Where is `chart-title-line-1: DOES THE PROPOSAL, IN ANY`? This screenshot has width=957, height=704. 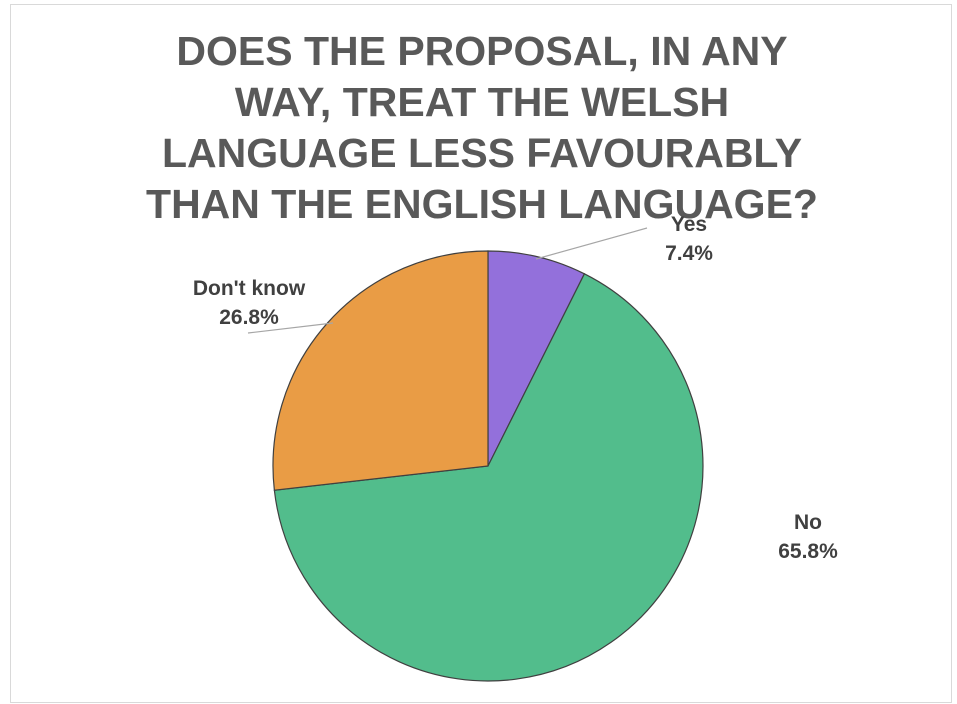 chart-title-line-1: DOES THE PROPOSAL, IN ANY is located at coordinates (481, 51).